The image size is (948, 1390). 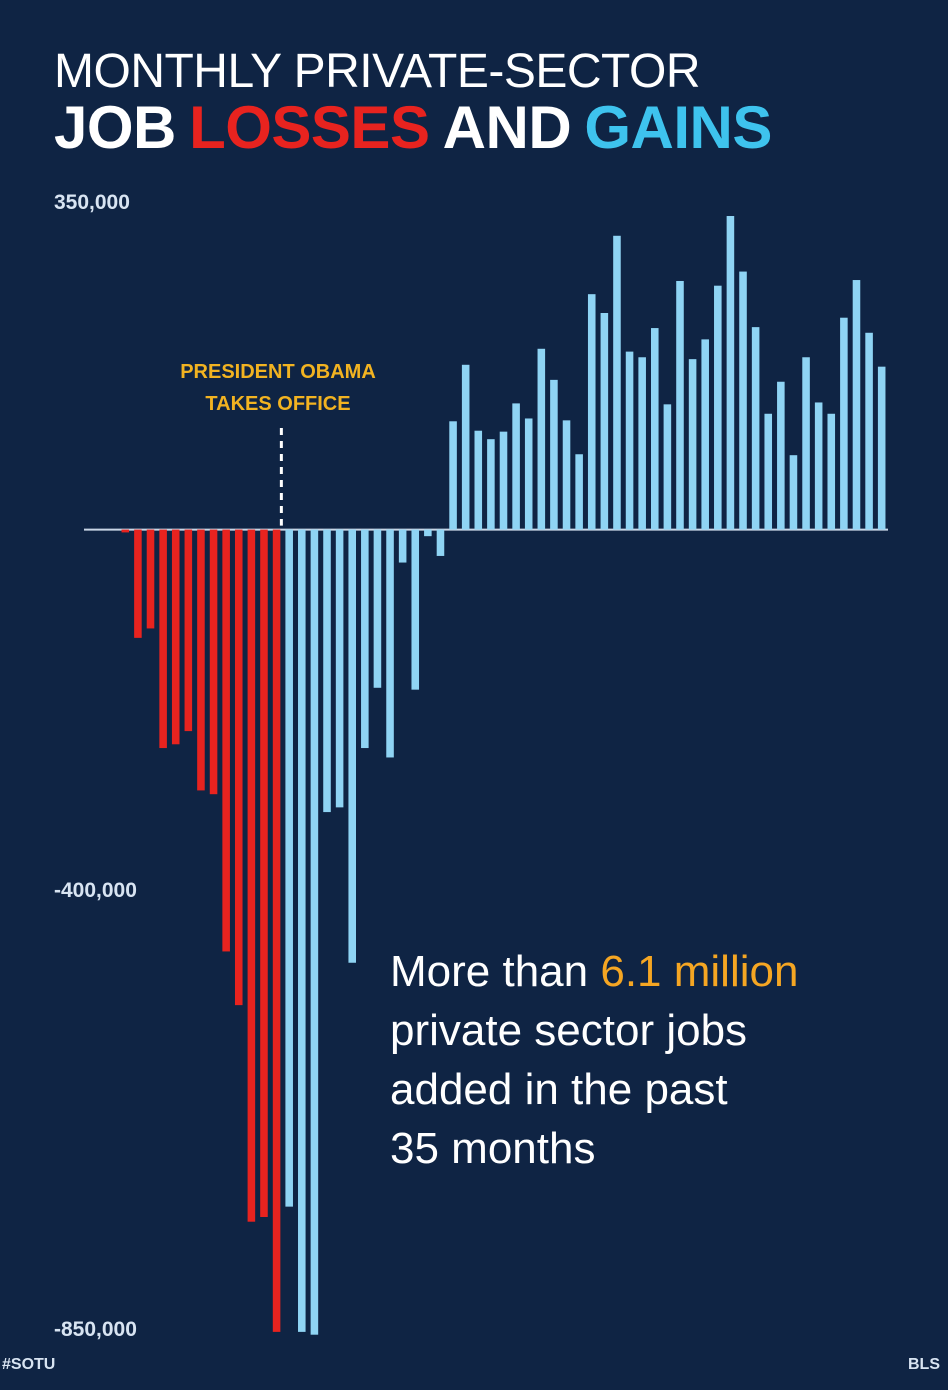 I want to click on chart-title-line1: MONTHLY PRIVATE-SECTOR, so click(x=377, y=71).